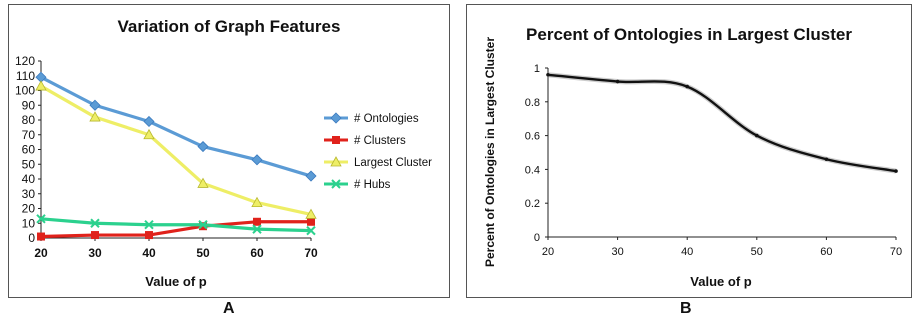  What do you see at coordinates (686, 308) in the screenshot?
I see `panel-label-b: B` at bounding box center [686, 308].